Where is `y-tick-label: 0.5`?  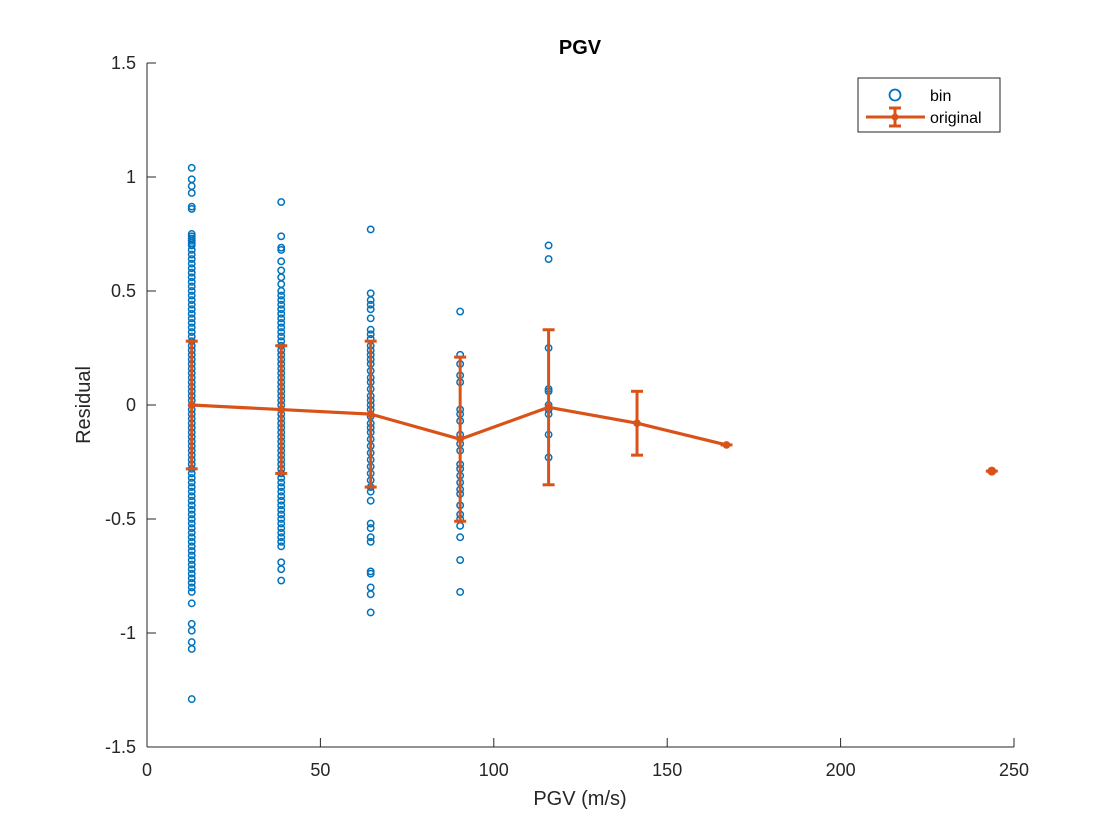 y-tick-label: 0.5 is located at coordinates (123, 291).